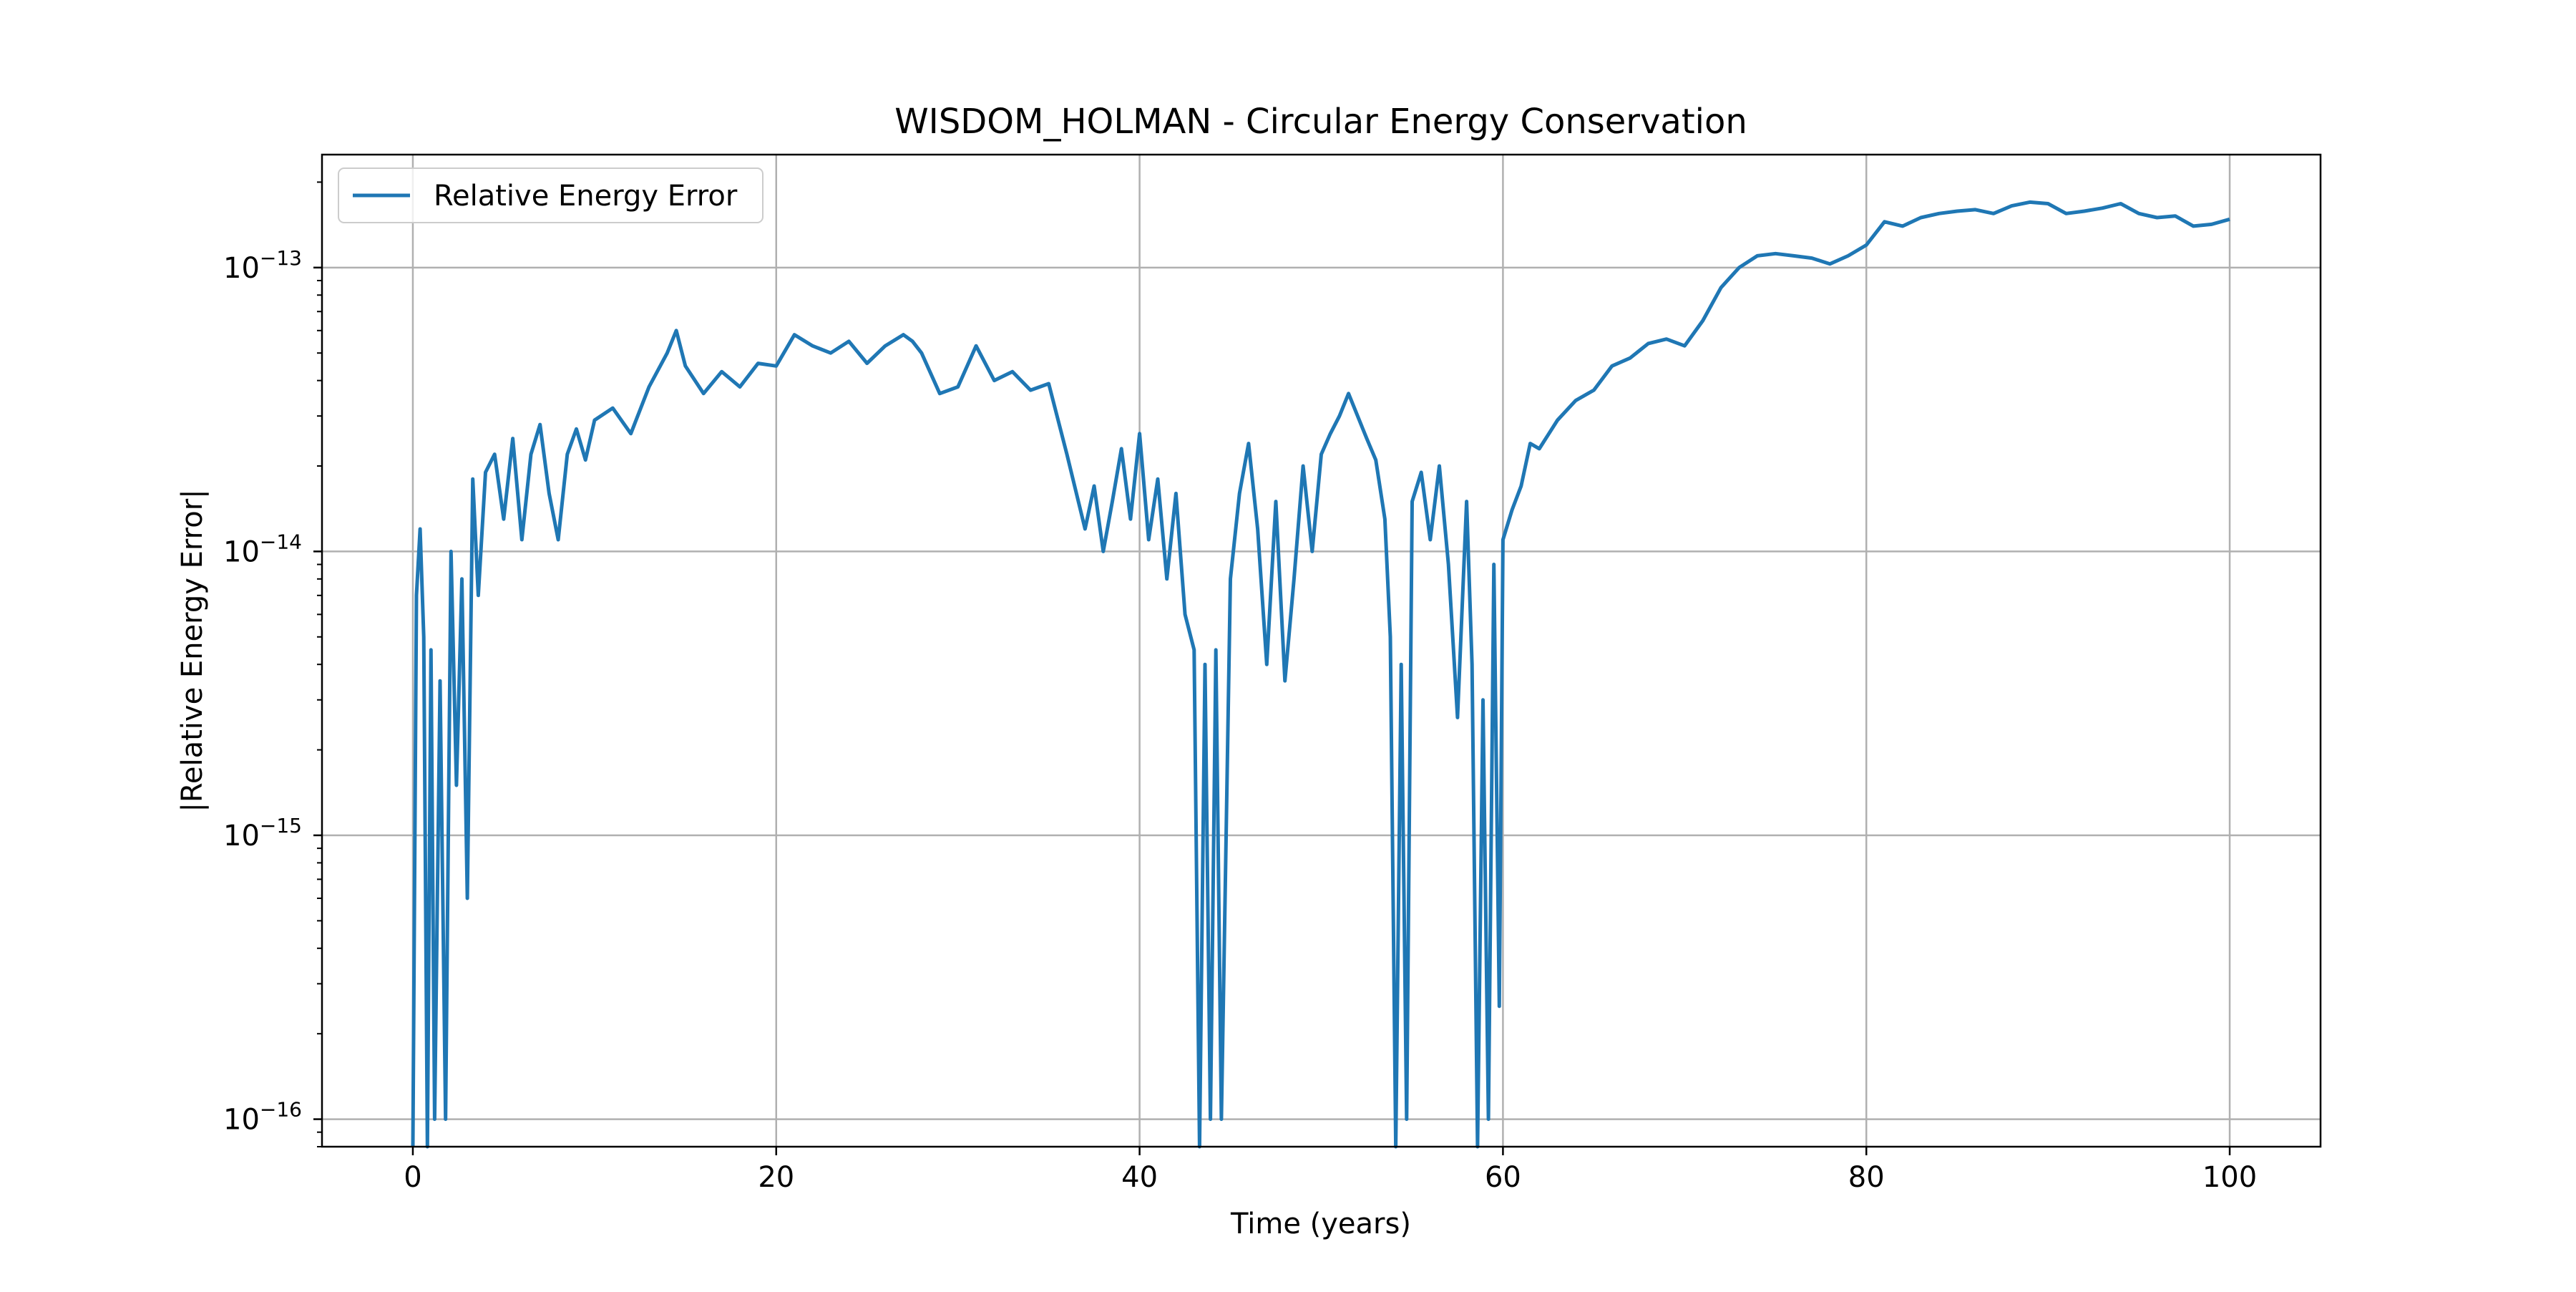 This screenshot has width=2576, height=1292. I want to click on x-tick-label-0: 0, so click(412, 1177).